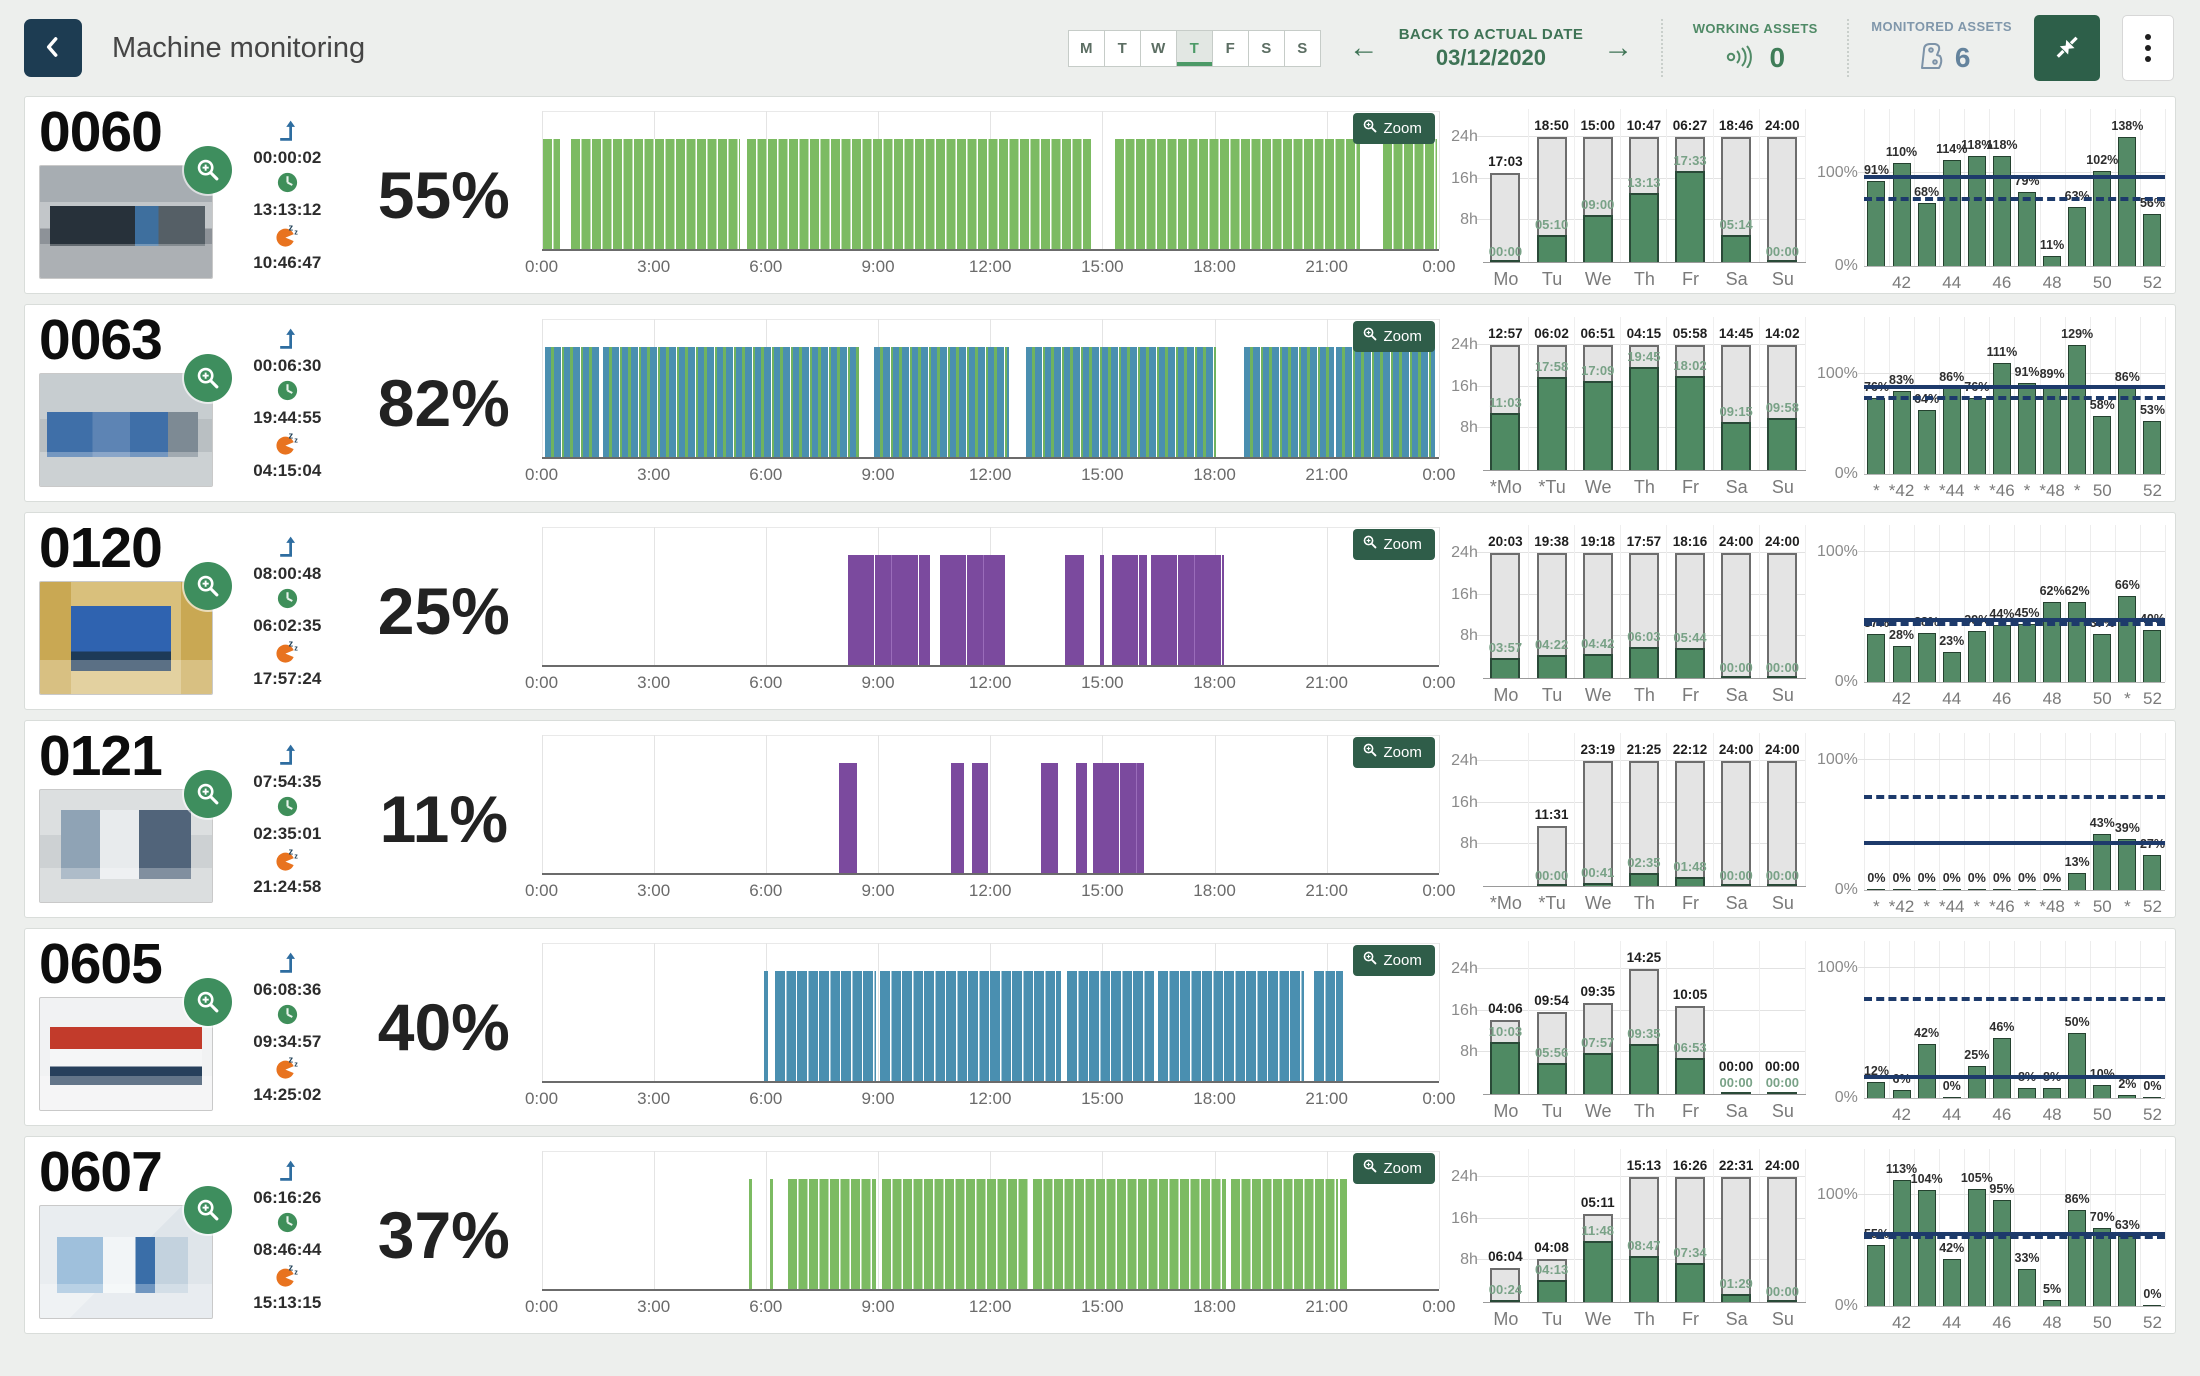  Describe the element at coordinates (1992, 1023) in the screenshot. I see `weekly-plot: 100% 0% 12% 6% 42% 0% 25% 46% 8% 8% 50% 10% 2% 0%` at that location.